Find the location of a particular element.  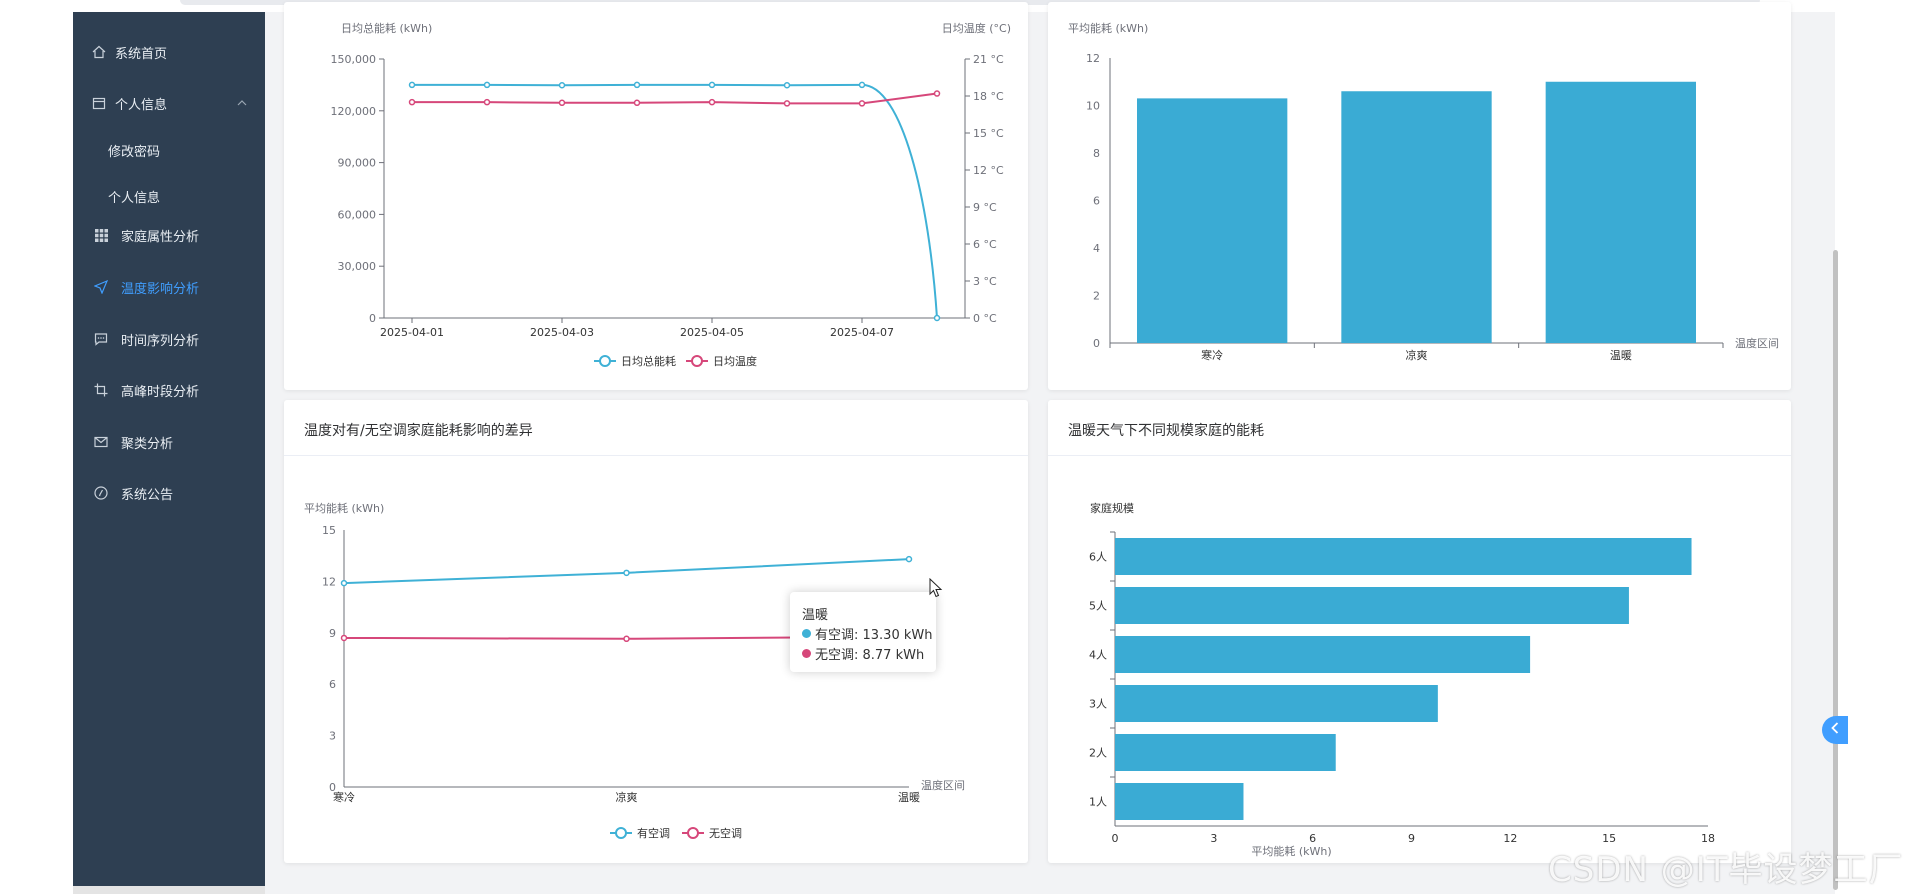

household-size-bar-chart: 家庭规模 1人 2人 3人 4人 5人 6人 0 3 6 9 12 15 18 平均能耗 (kWh) is located at coordinates (1402, 679).